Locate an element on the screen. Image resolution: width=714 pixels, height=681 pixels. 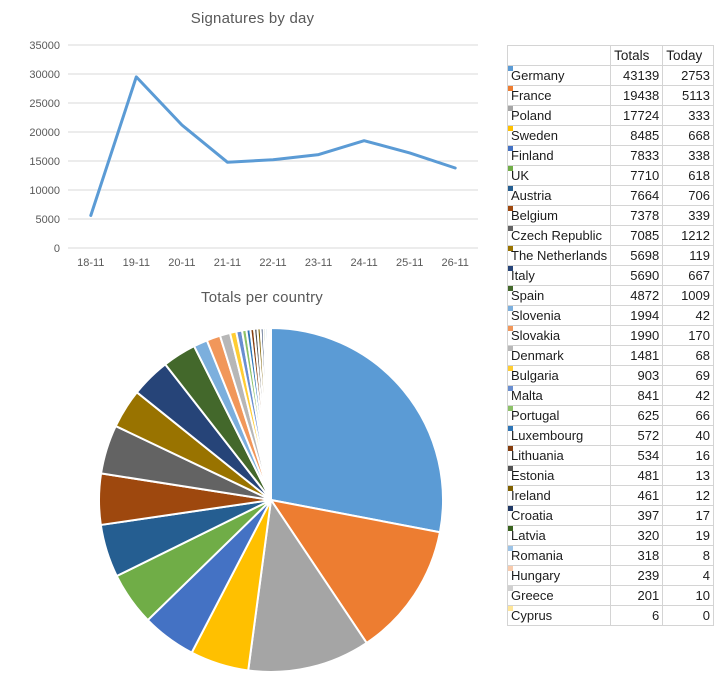
cell-today: 66 is located at coordinates (688, 415).